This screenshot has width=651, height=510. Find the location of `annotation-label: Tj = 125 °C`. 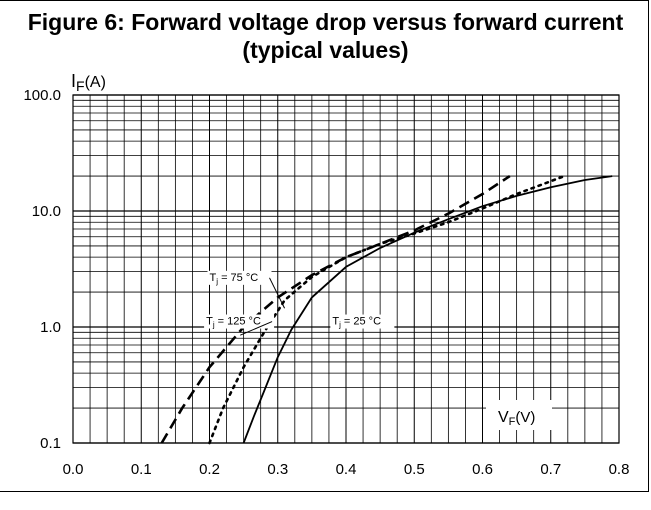

annotation-label: Tj = 125 °C is located at coordinates (233, 323).